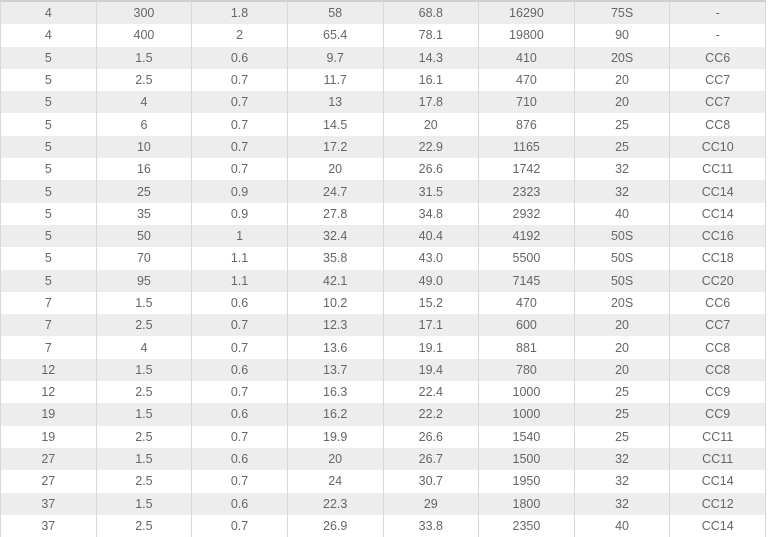  What do you see at coordinates (144, 258) in the screenshot?
I see `table-cell: 70` at bounding box center [144, 258].